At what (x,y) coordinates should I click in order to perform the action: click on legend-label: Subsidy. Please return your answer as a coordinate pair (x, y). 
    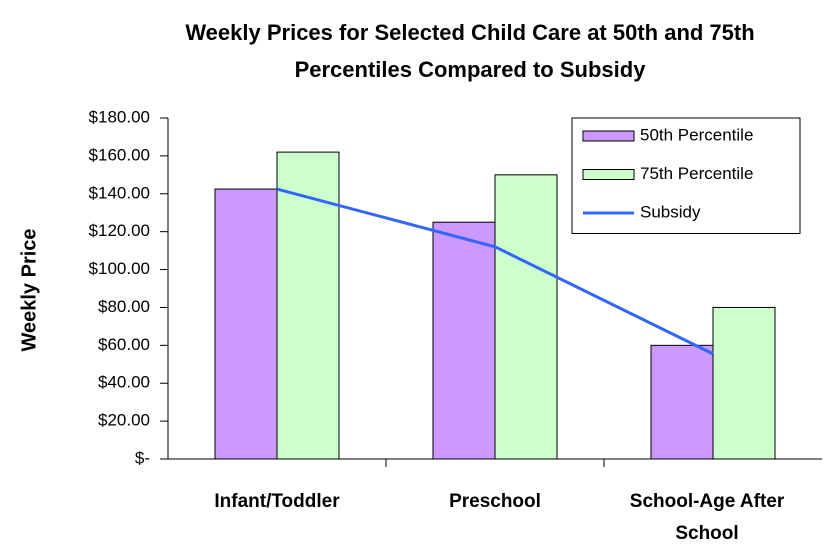
    Looking at the image, I should click on (670, 211).